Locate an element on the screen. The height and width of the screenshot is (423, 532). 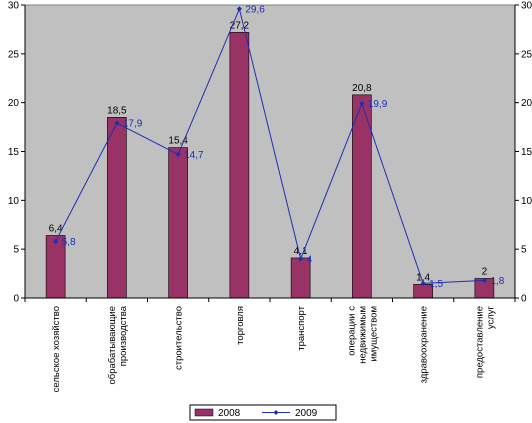
line-data-label: 4 is located at coordinates (310, 259).